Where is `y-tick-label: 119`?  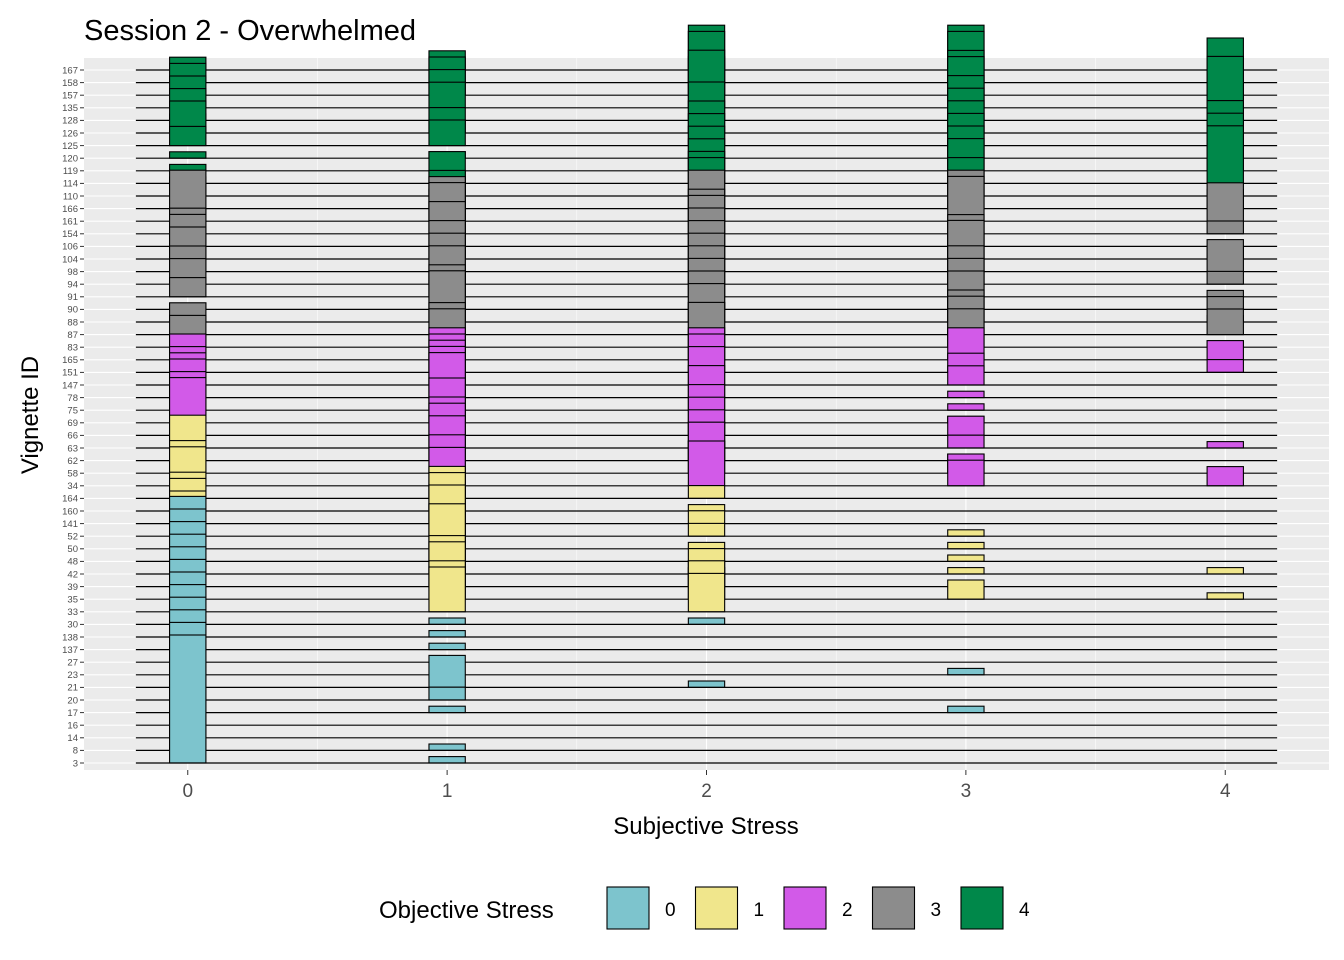
y-tick-label: 119 is located at coordinates (70, 171).